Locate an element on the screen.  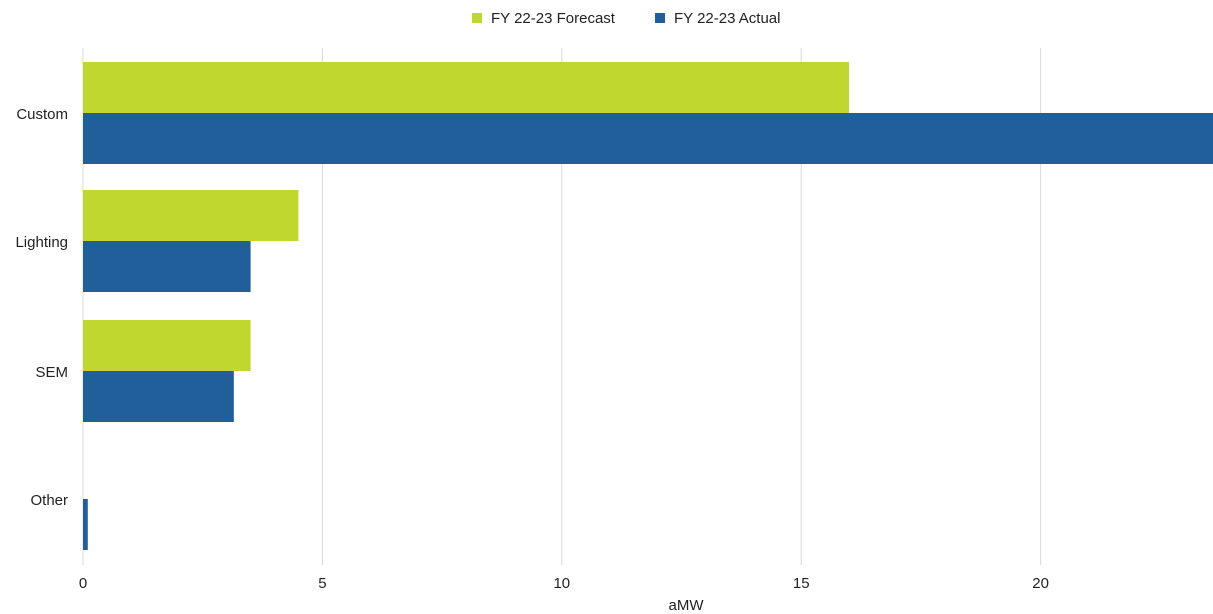
category-labels: Custom Lighting SEM Other is located at coordinates (41, 307).